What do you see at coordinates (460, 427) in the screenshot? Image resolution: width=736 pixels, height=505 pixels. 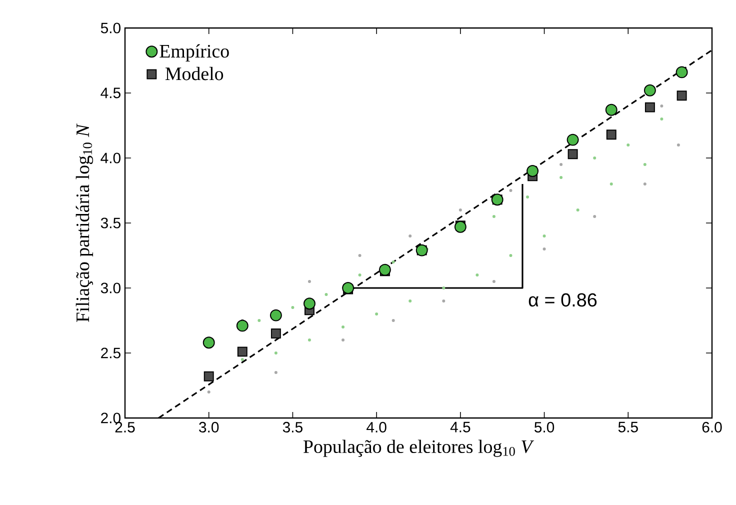 I see `x-tick-label: 4.5` at bounding box center [460, 427].